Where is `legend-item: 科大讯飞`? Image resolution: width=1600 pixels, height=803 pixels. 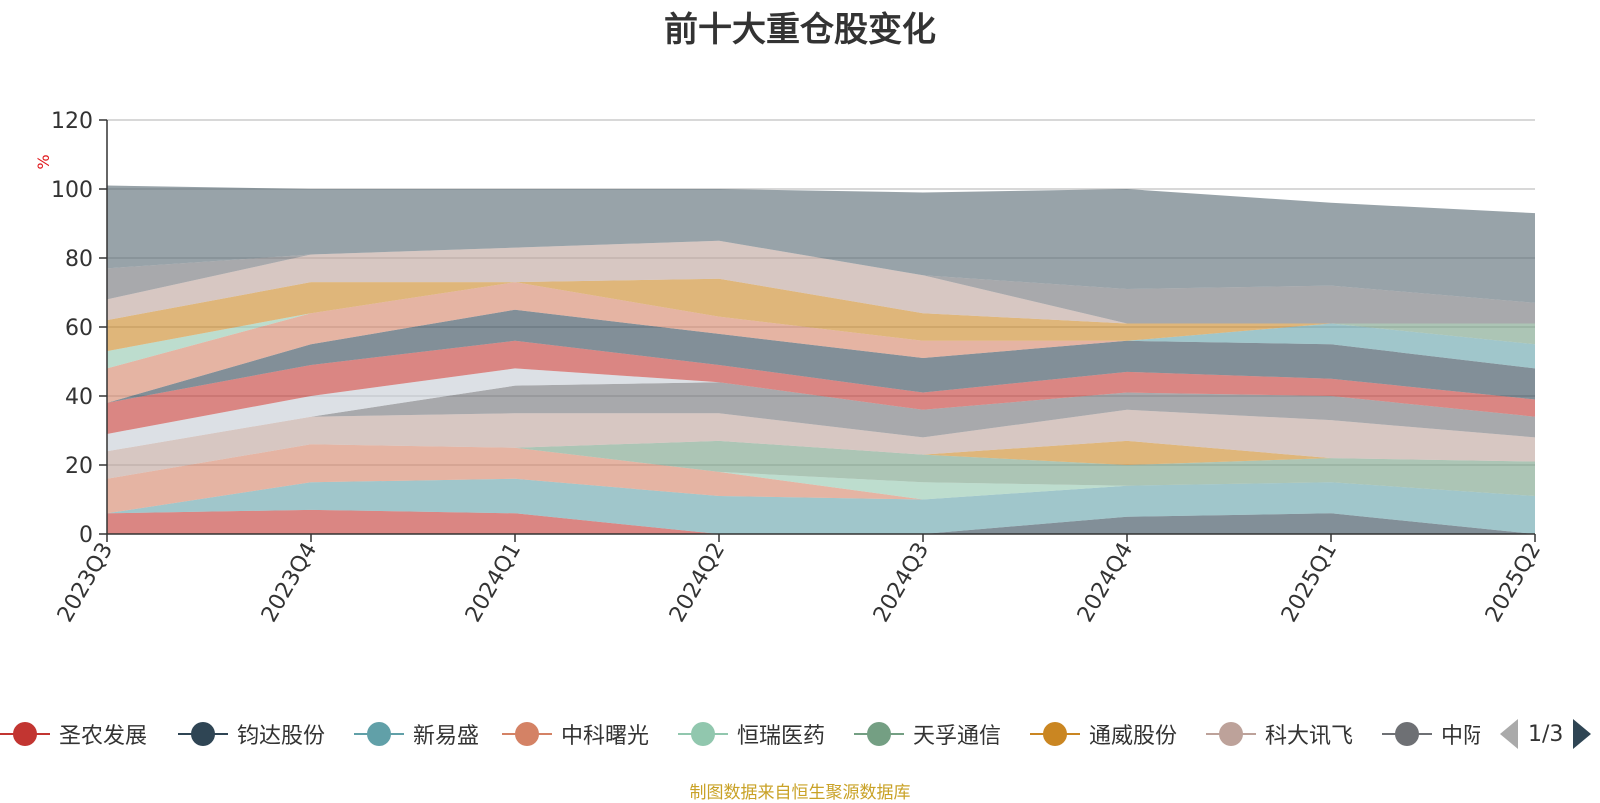 legend-item: 科大讯飞 is located at coordinates (1279, 734).